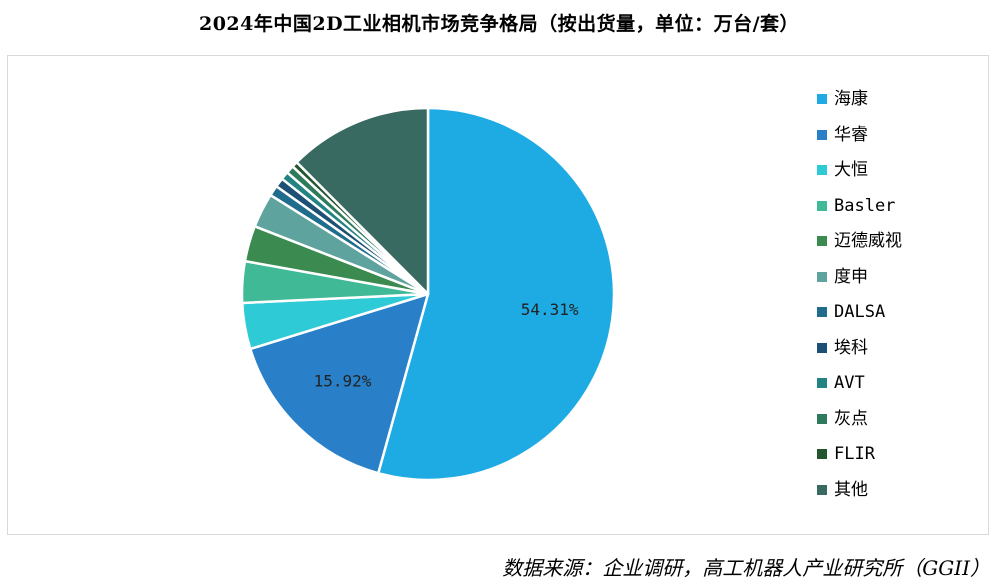  What do you see at coordinates (851, 99) in the screenshot?
I see `legend-label: 海康` at bounding box center [851, 99].